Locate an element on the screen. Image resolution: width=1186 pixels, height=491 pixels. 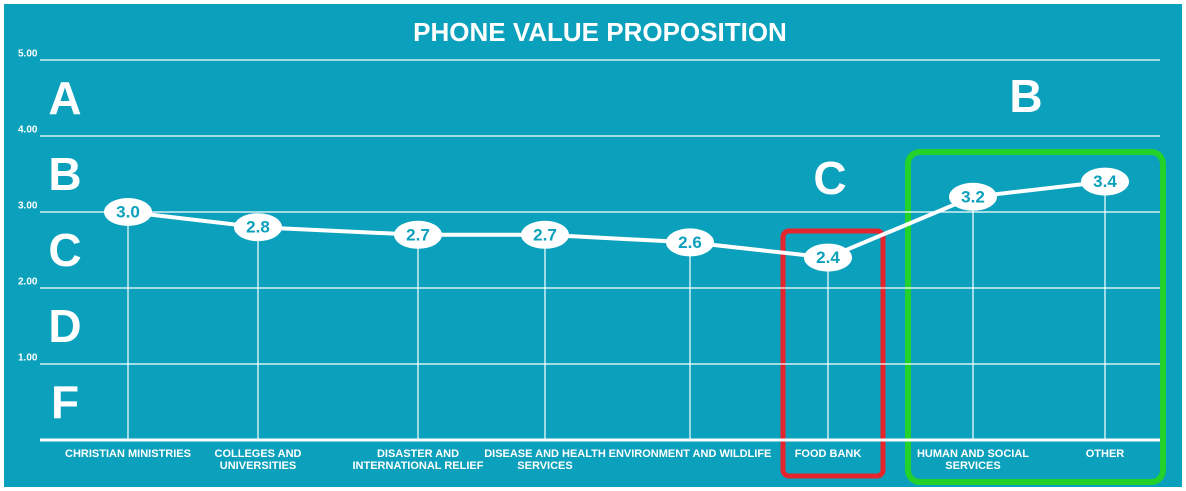
data-label: 2.6 is located at coordinates (690, 242).